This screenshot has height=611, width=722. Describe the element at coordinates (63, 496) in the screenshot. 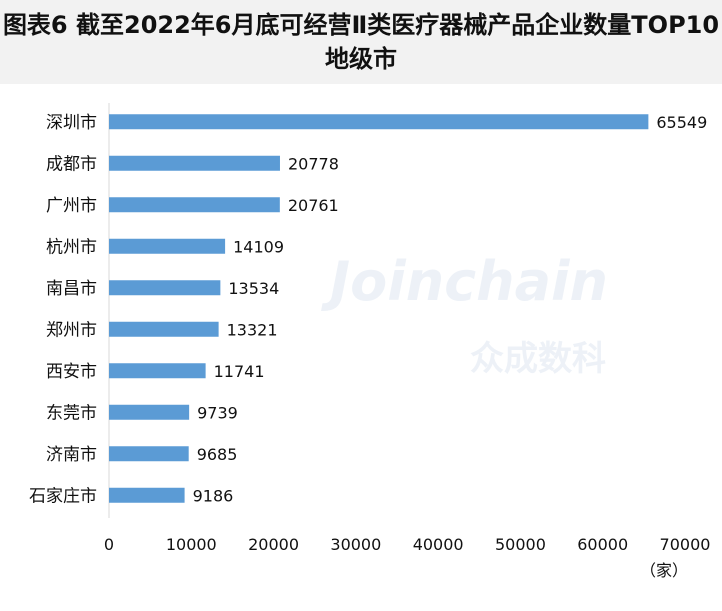

I see `category-label: 石家庄市` at that location.